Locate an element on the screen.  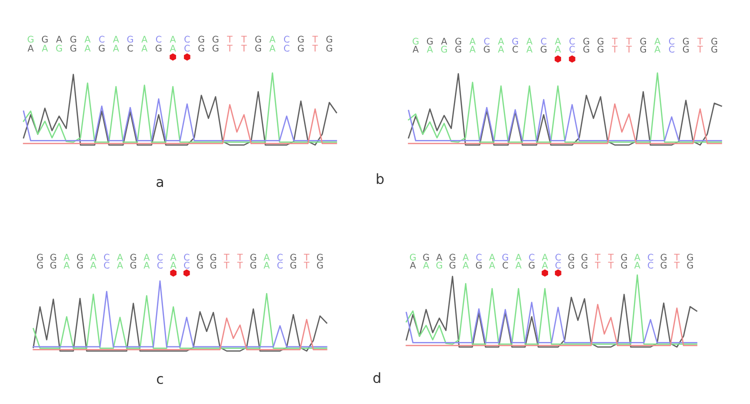
x-axis-title: c is located at coordinates (159, 380).